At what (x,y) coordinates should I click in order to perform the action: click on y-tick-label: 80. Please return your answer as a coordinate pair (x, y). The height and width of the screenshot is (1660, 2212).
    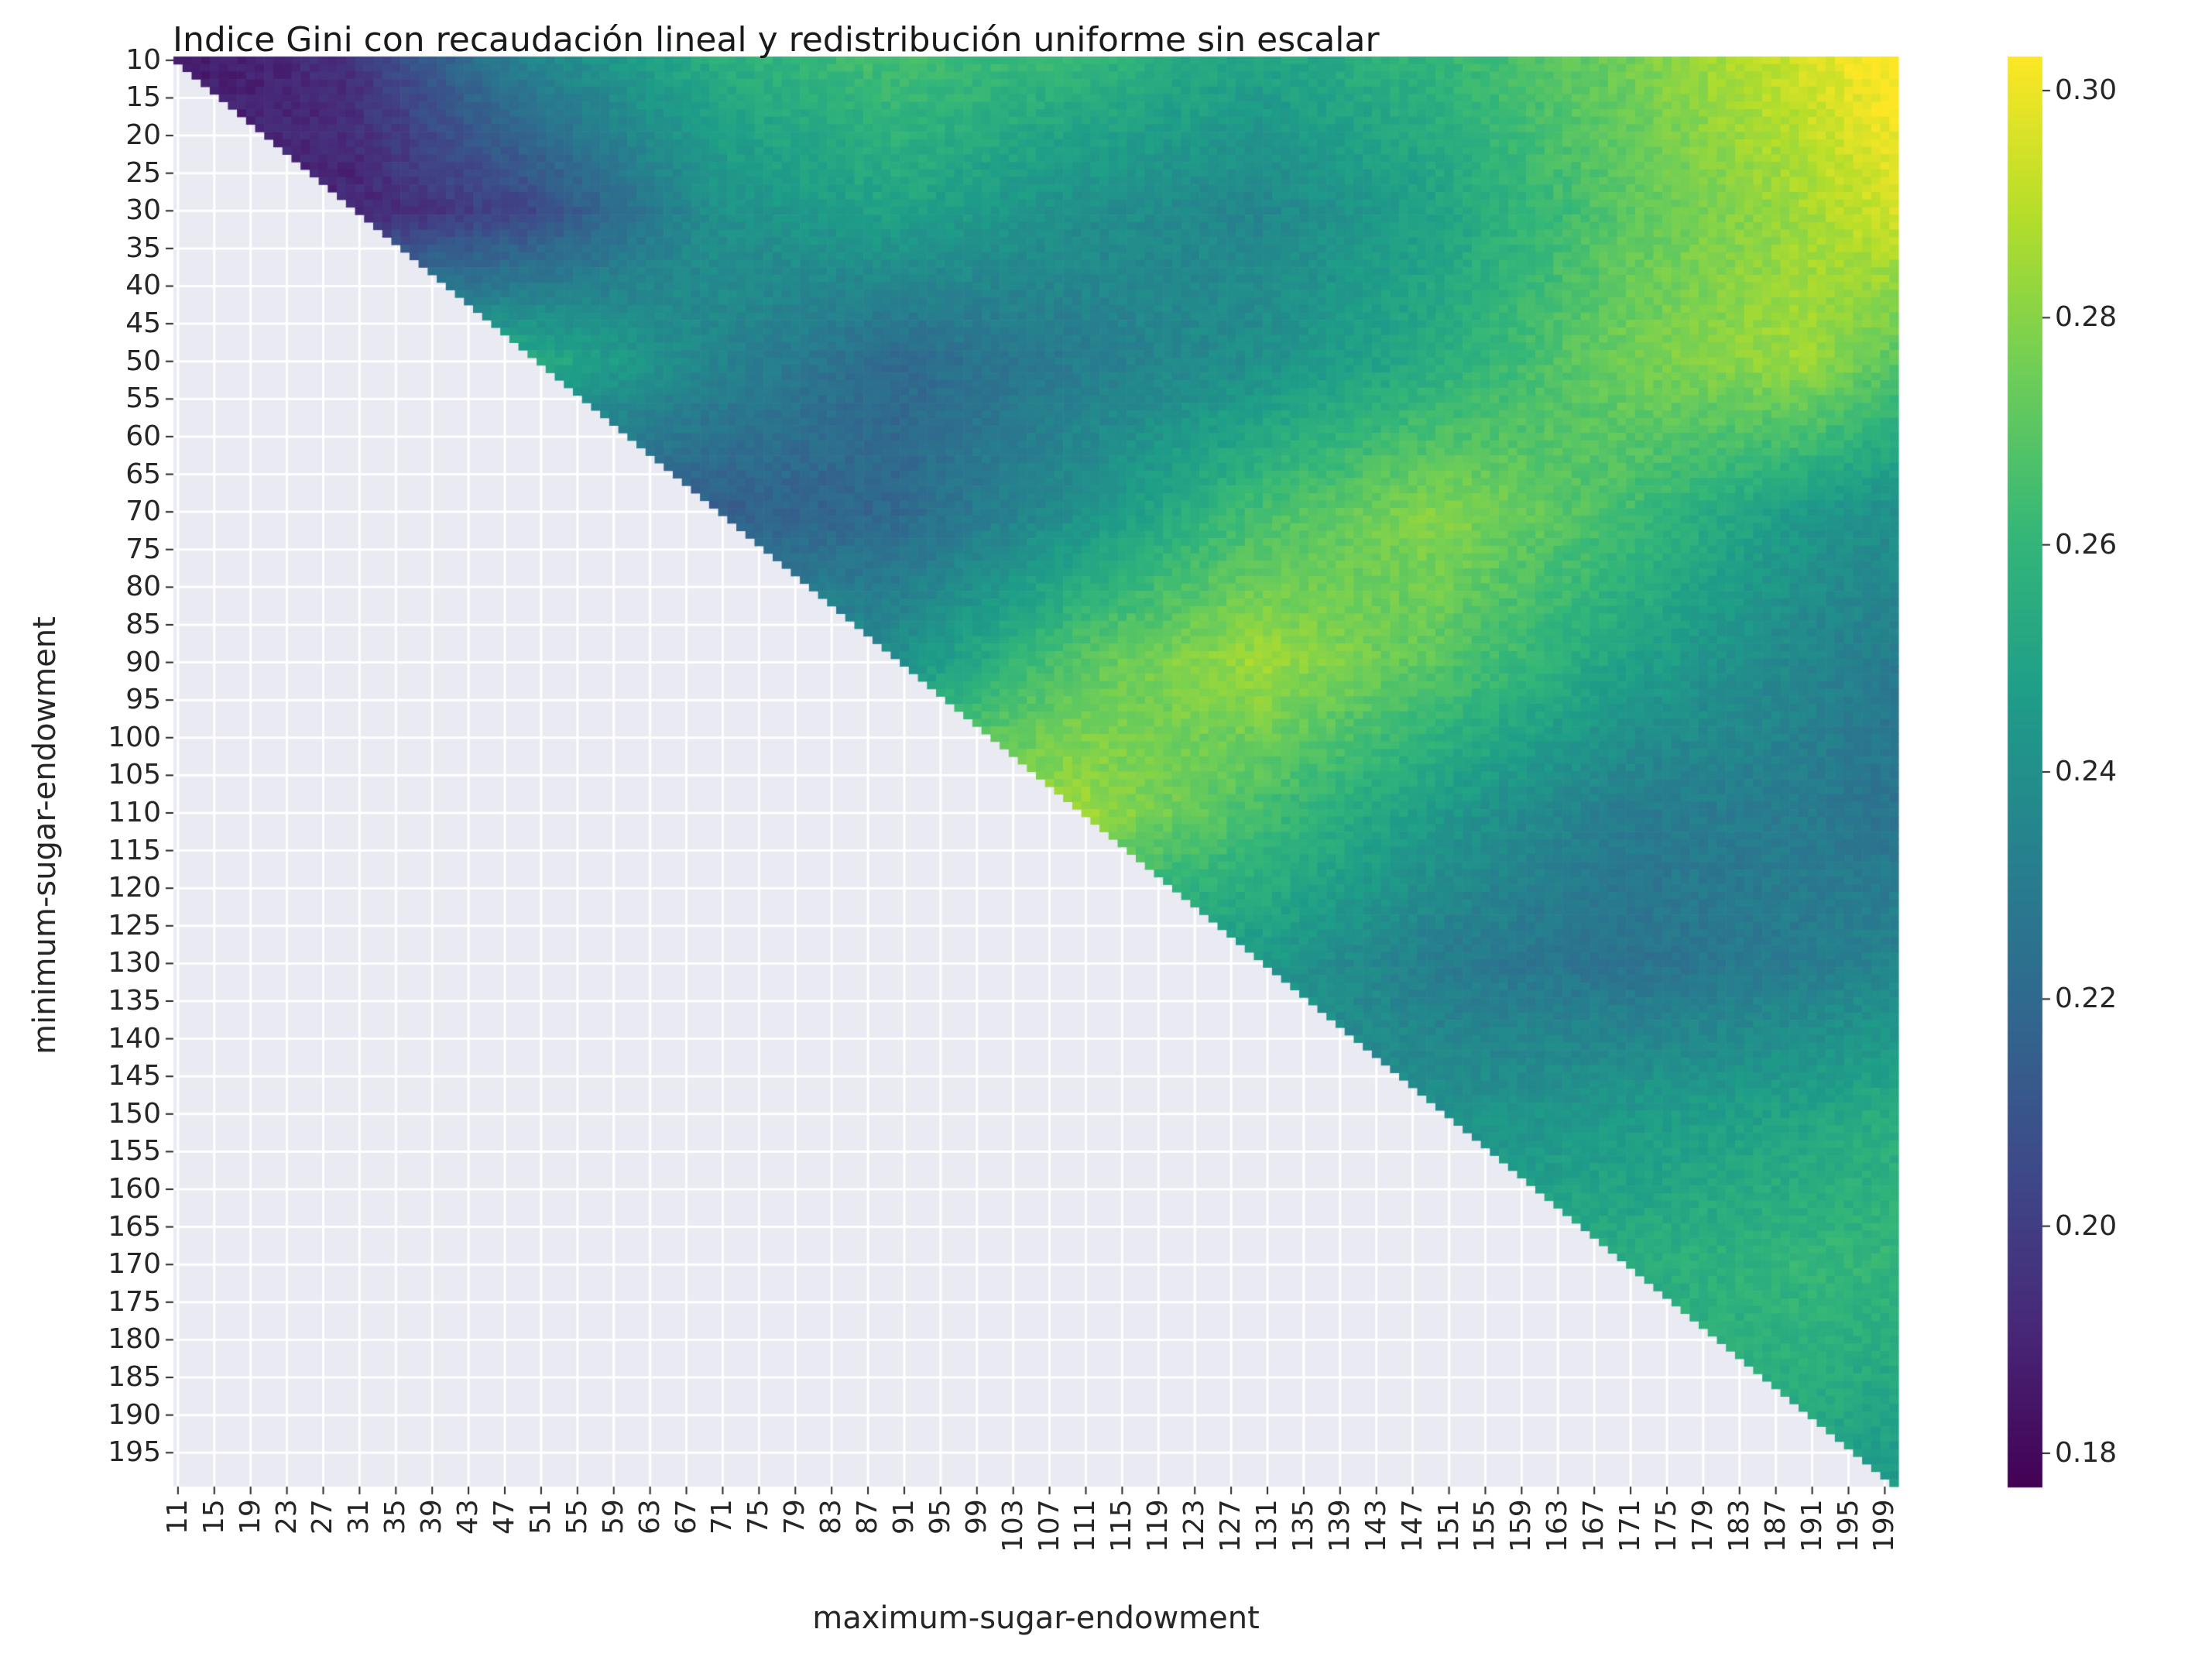
    Looking at the image, I should click on (143, 587).